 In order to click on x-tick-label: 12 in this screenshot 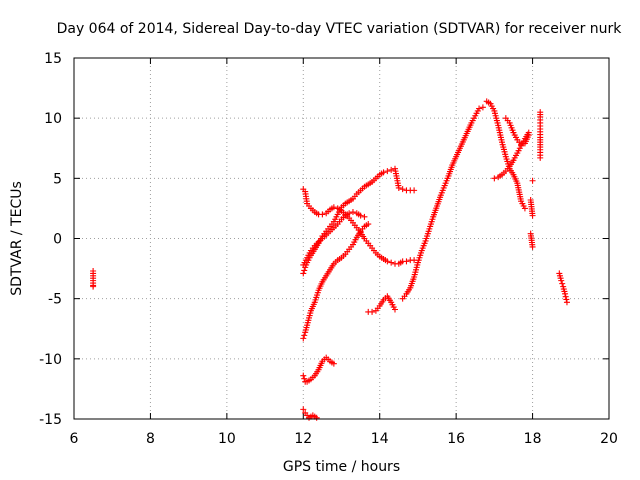, I will do `click(303, 439)`.